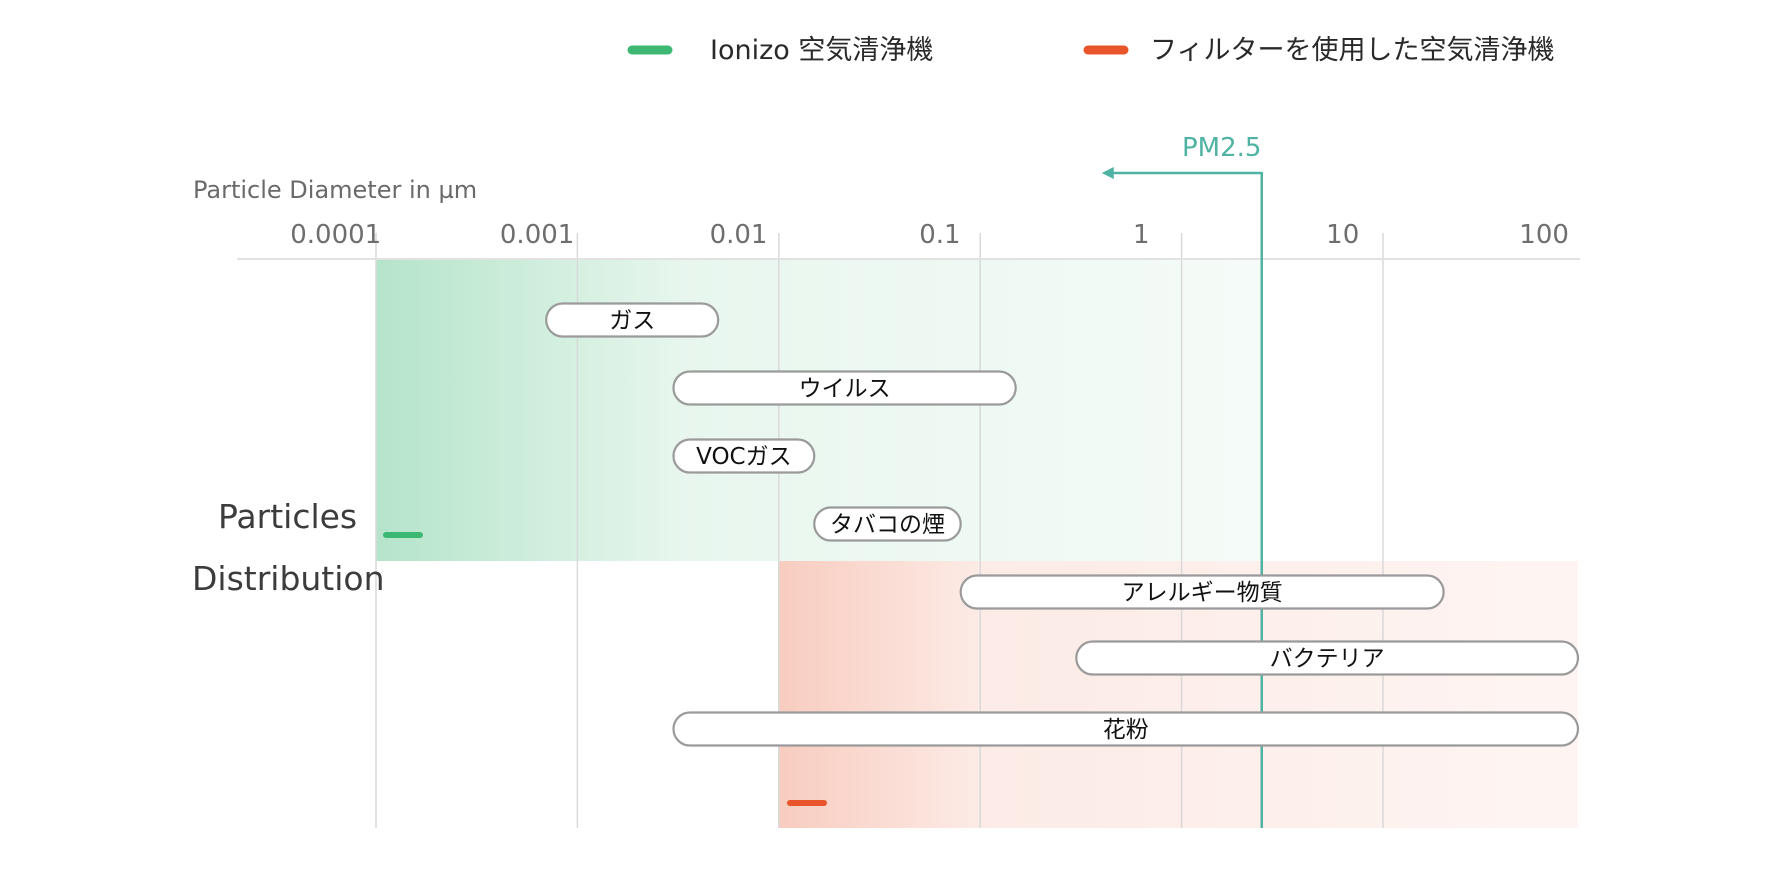 This screenshot has height=886, width=1792. I want to click on side-label-distribution: Distribution, so click(288, 578).